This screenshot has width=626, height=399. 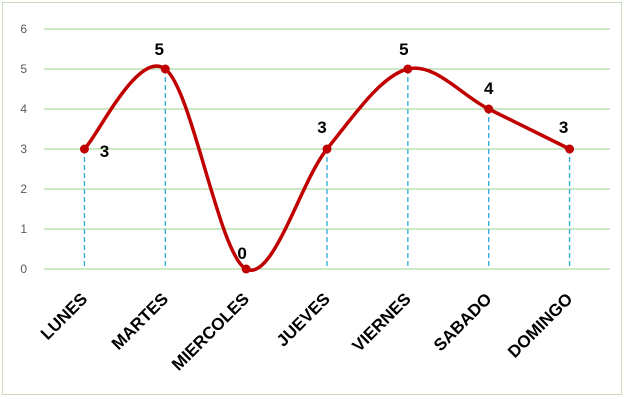 I want to click on data-label: 4, so click(x=489, y=88).